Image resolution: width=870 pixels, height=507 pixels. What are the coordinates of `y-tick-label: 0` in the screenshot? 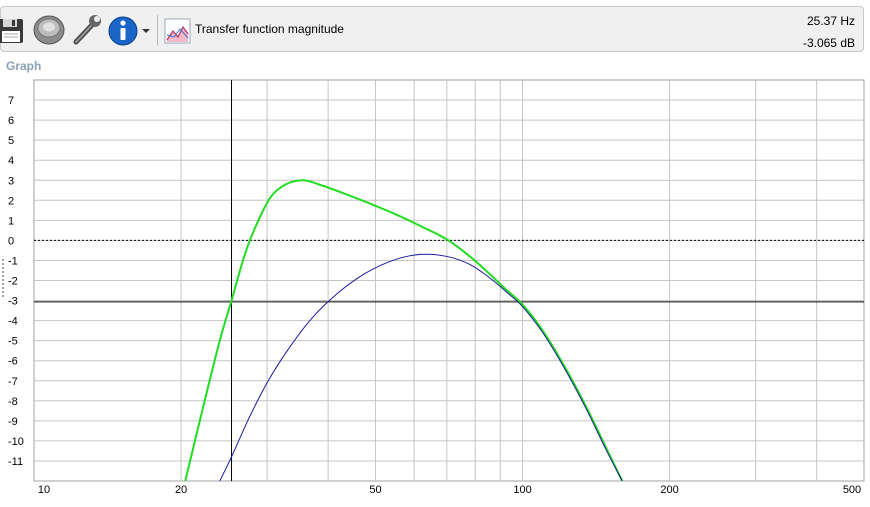 It's located at (11, 241).